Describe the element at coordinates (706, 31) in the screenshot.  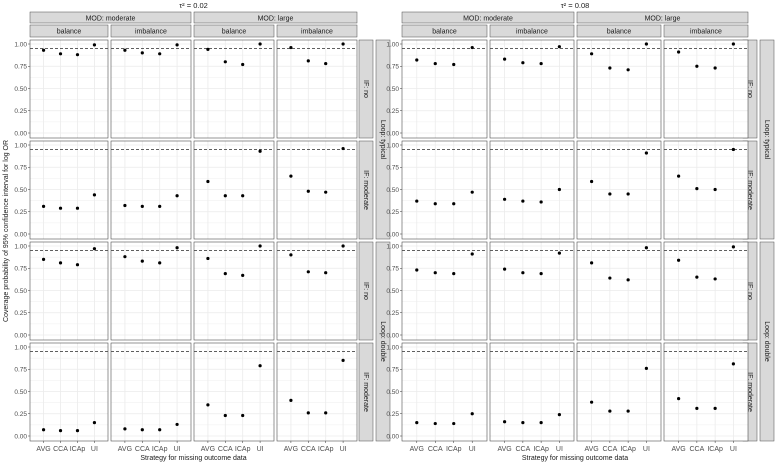
I see `column-strip-sub` at that location.